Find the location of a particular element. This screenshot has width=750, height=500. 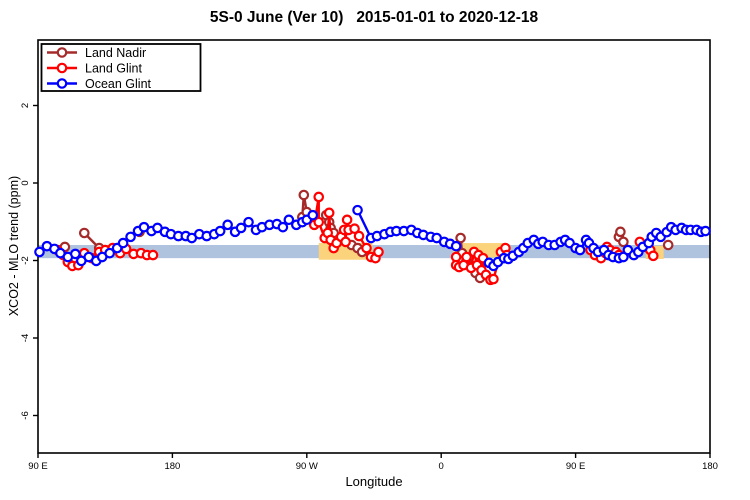

y-axis-label: XCO2 - MLO trend (ppm) is located at coordinates (14, 246).